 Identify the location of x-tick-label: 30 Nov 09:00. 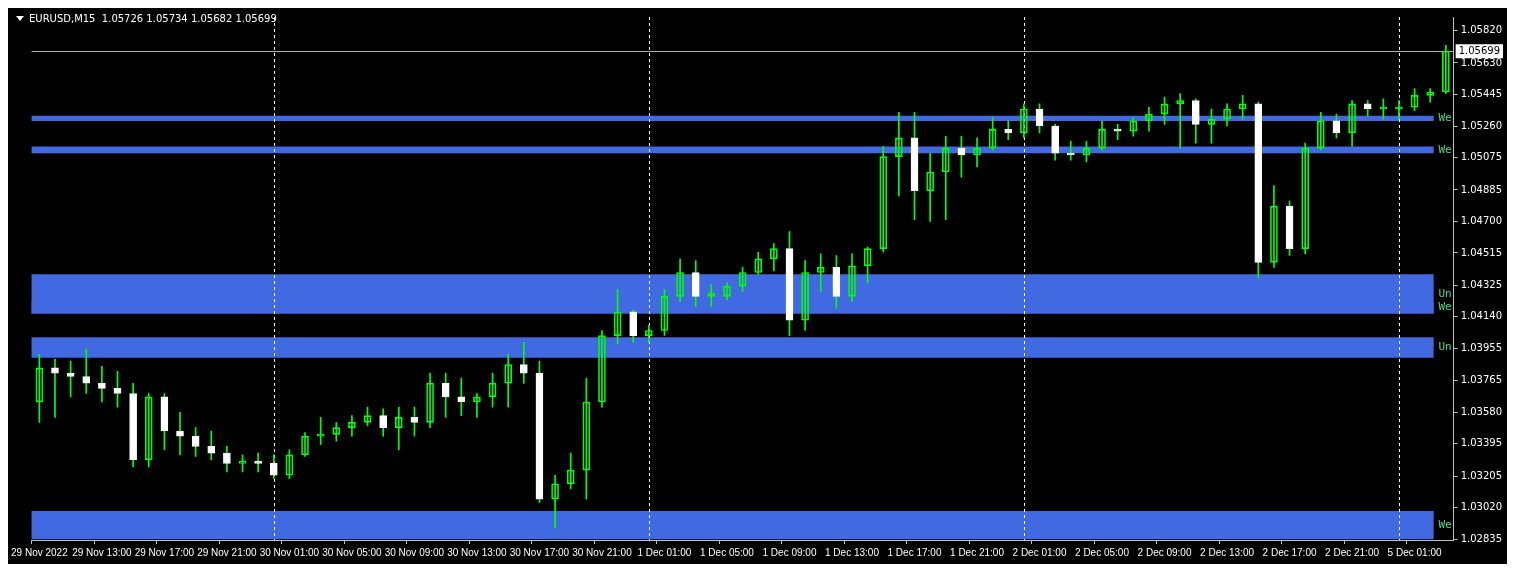
(414, 552).